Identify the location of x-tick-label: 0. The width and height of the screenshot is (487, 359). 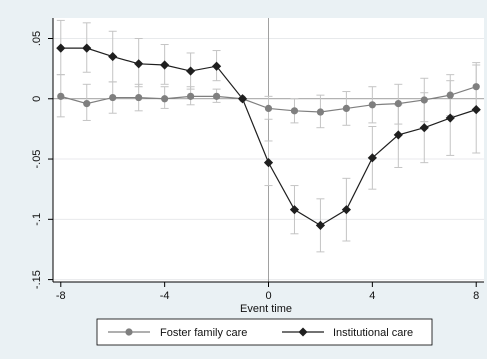
(268, 296).